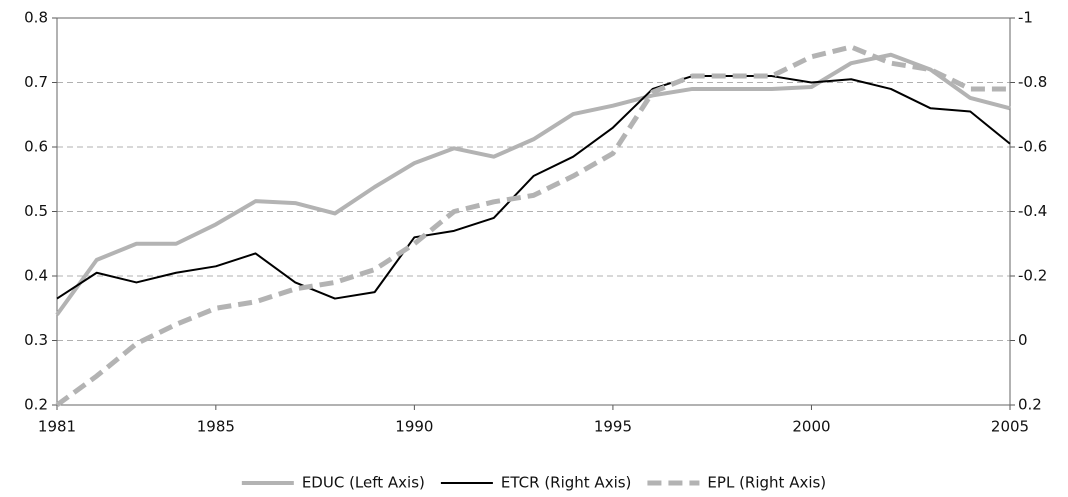 This screenshot has height=497, width=1068. I want to click on y-tick-label: 0.8, so click(36, 18).